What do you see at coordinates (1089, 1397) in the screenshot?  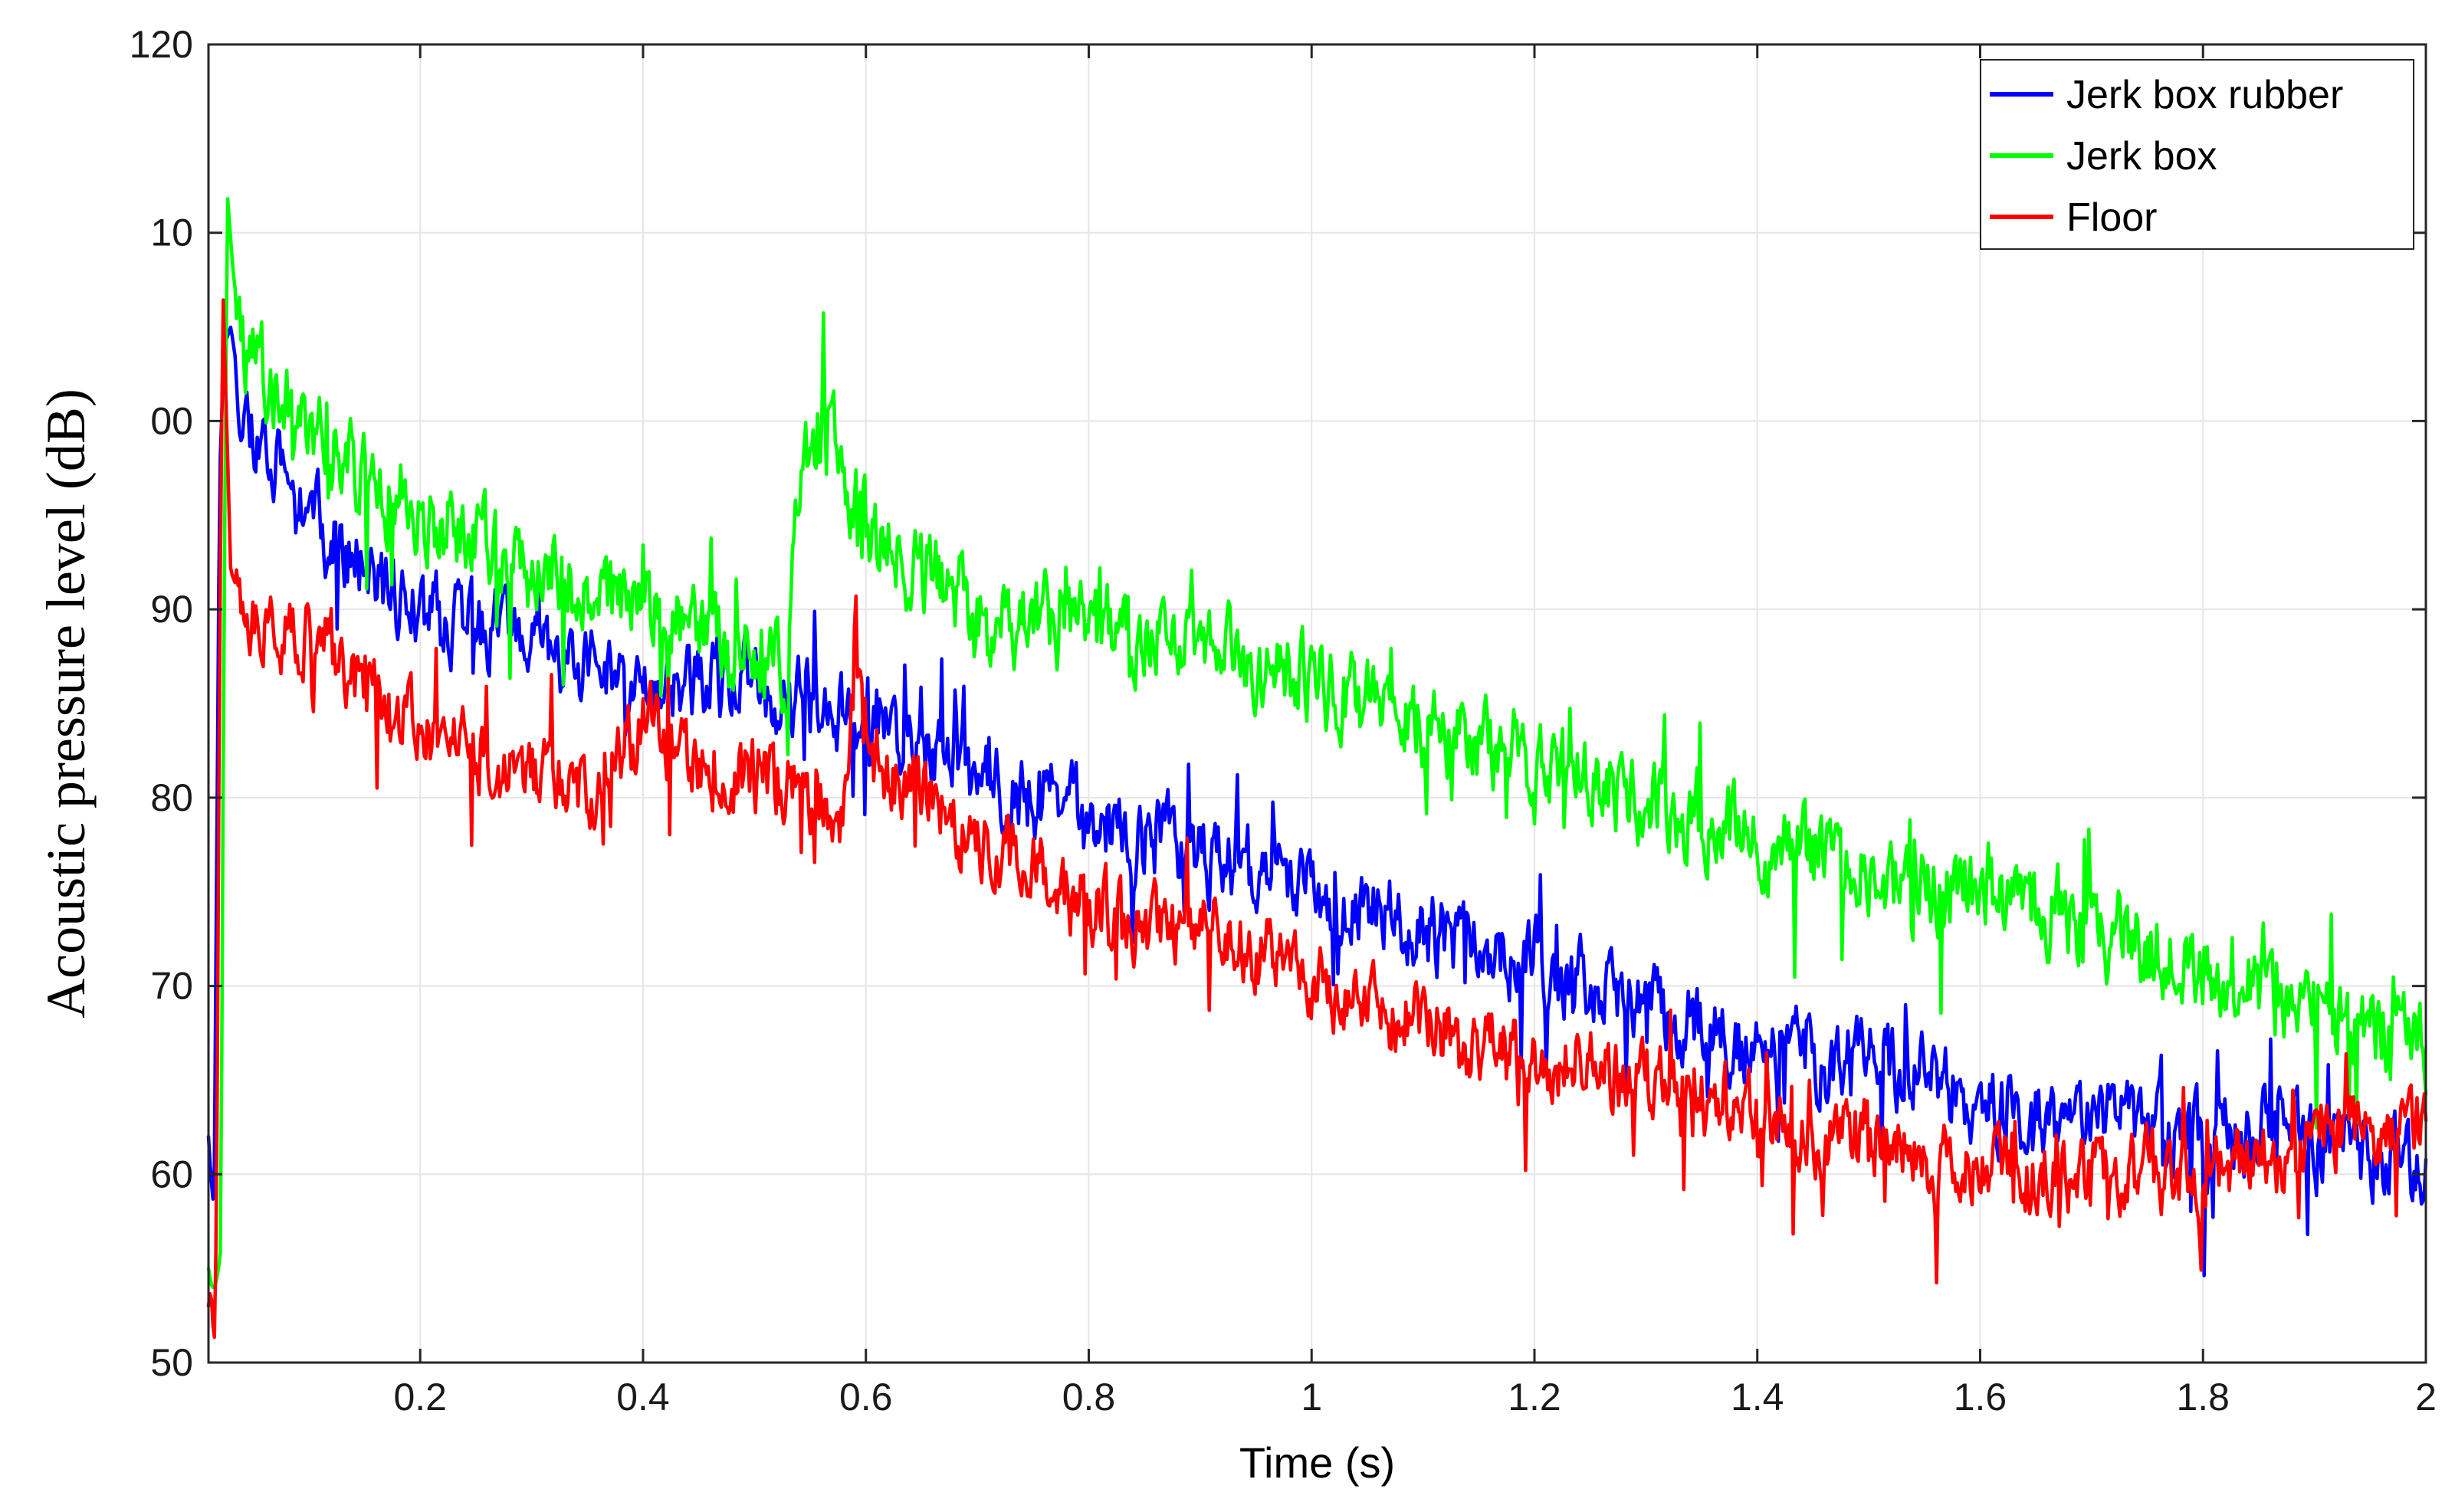 I see `x-tick-label: 0.8` at bounding box center [1089, 1397].